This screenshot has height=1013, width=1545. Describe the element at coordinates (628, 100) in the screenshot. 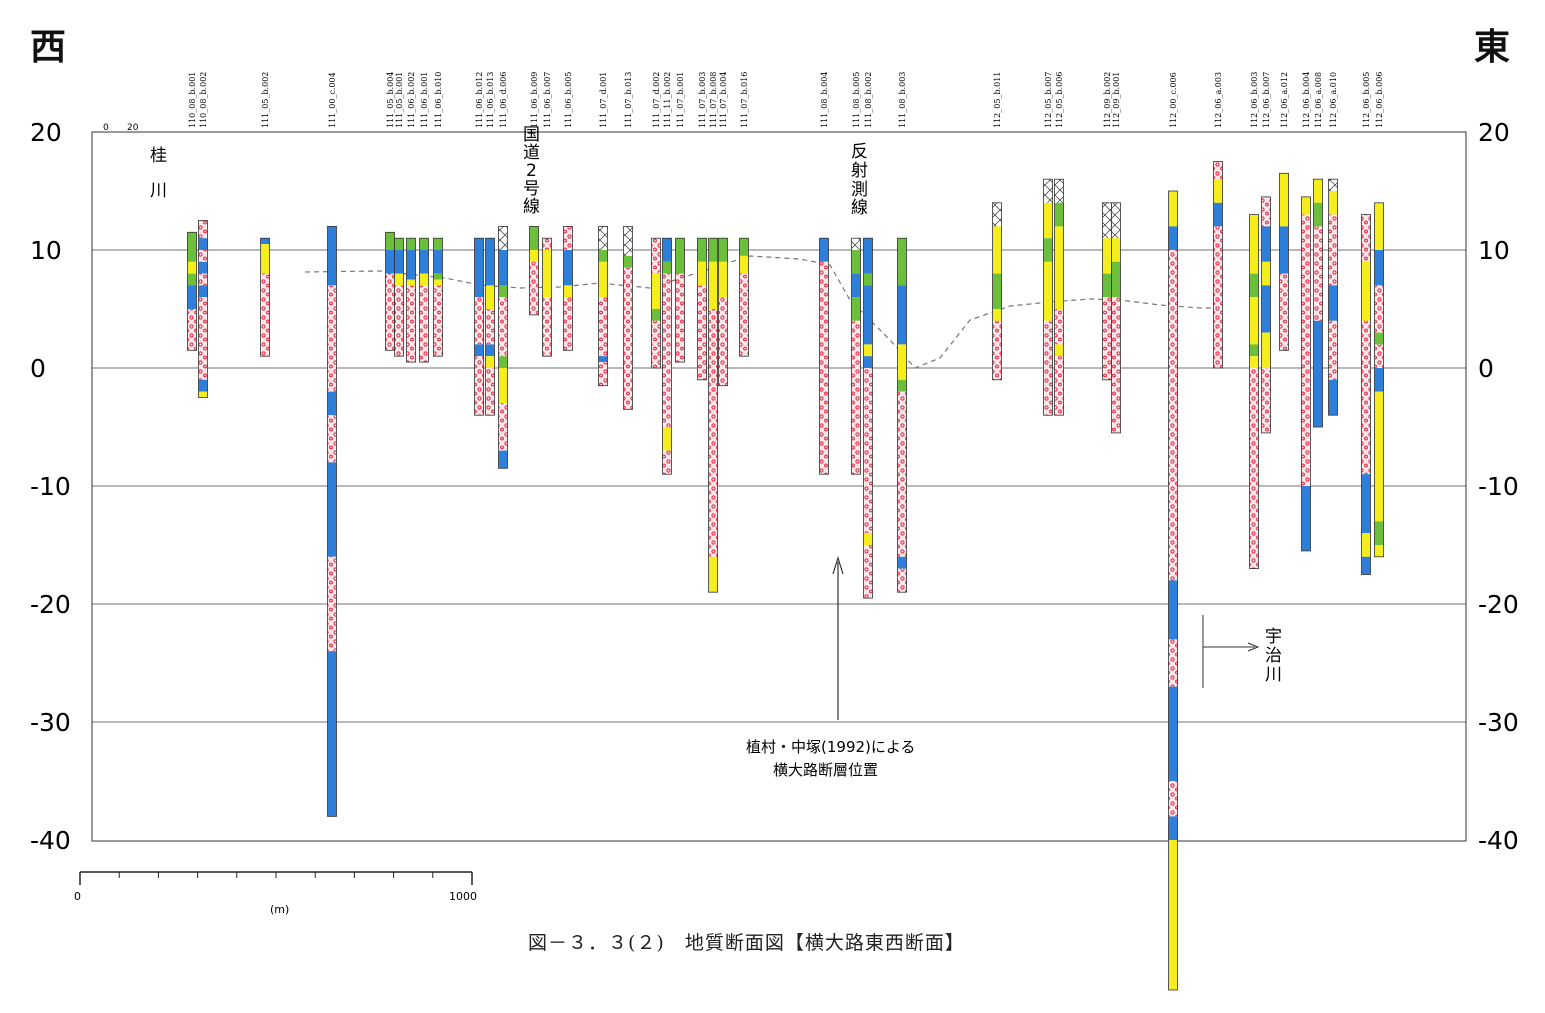

I see `borehole-label: 111_07_b.013` at that location.